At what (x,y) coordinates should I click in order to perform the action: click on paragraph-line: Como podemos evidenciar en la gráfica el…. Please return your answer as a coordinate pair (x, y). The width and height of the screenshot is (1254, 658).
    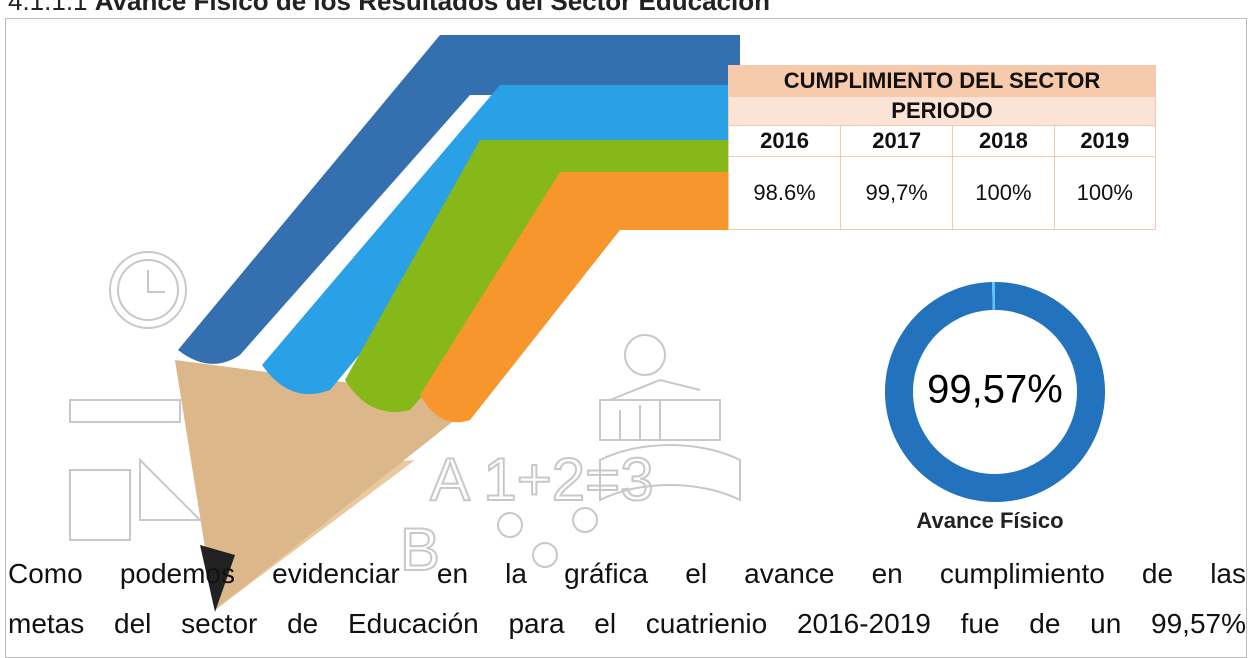
    Looking at the image, I should click on (627, 574).